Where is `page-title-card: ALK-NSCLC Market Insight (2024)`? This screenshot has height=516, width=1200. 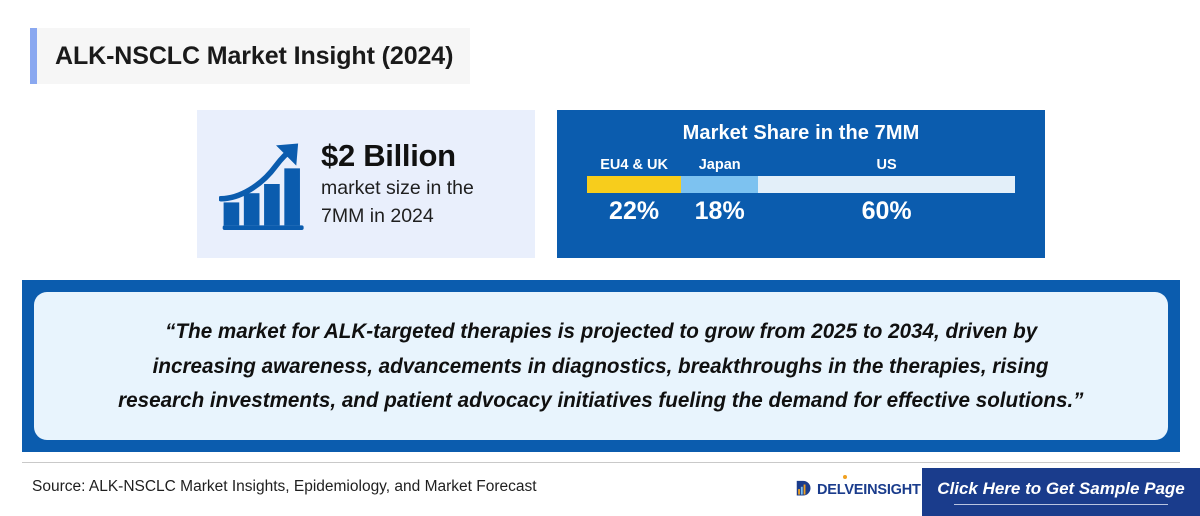 page-title-card: ALK-NSCLC Market Insight (2024) is located at coordinates (250, 56).